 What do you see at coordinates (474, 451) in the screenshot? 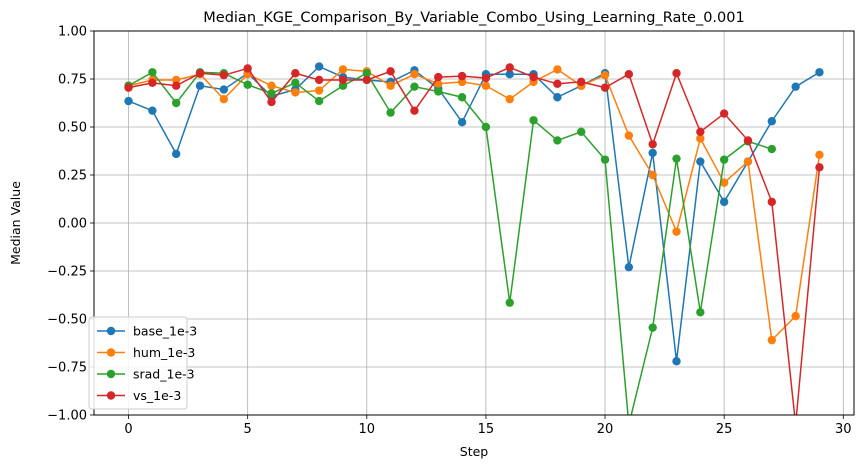
I see `x-axis-label: Step` at bounding box center [474, 451].